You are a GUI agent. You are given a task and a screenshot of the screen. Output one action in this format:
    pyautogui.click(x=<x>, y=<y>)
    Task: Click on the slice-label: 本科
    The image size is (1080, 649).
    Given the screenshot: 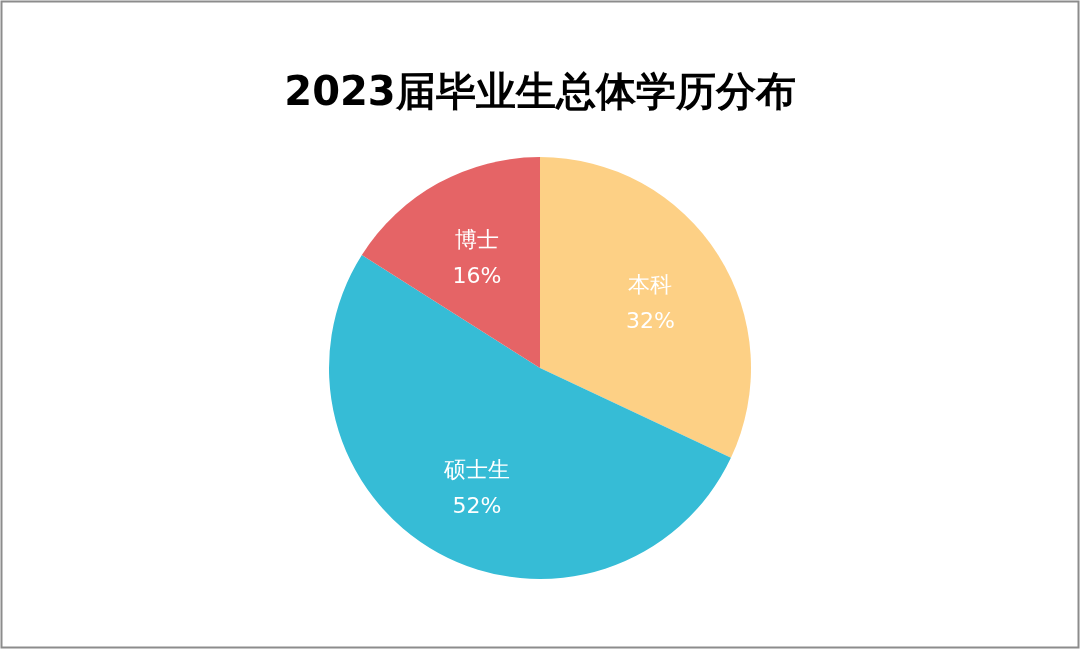 What is the action you would take?
    pyautogui.click(x=650, y=284)
    